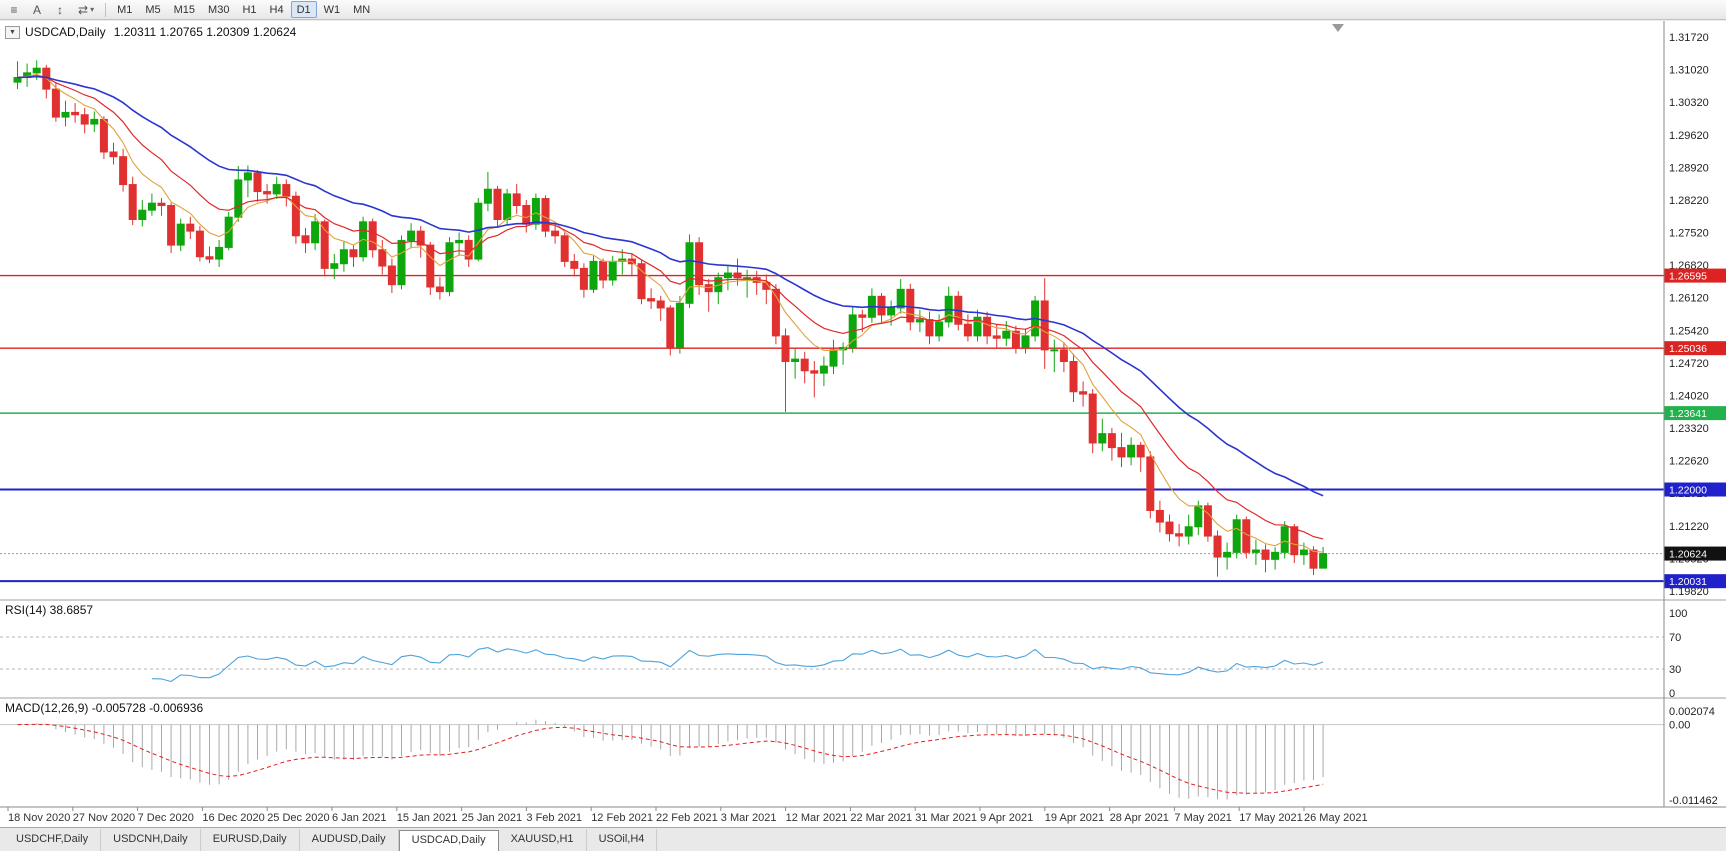  Describe the element at coordinates (39, 818) in the screenshot. I see `svg-text: 18 Nov 2020` at that location.